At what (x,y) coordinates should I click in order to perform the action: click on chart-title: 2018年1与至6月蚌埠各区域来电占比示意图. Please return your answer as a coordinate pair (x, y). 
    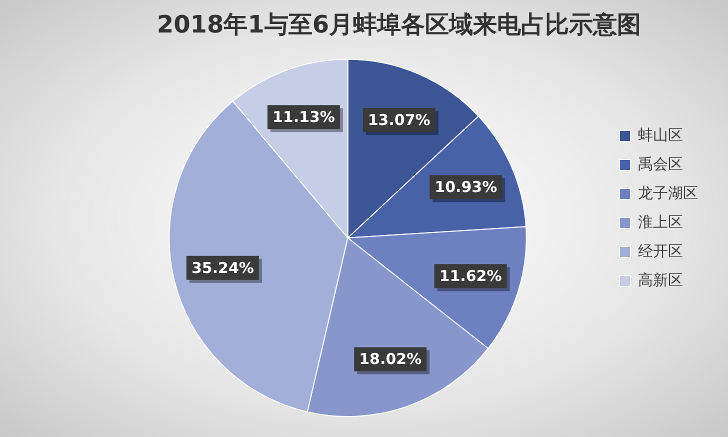
    Looking at the image, I should click on (399, 24).